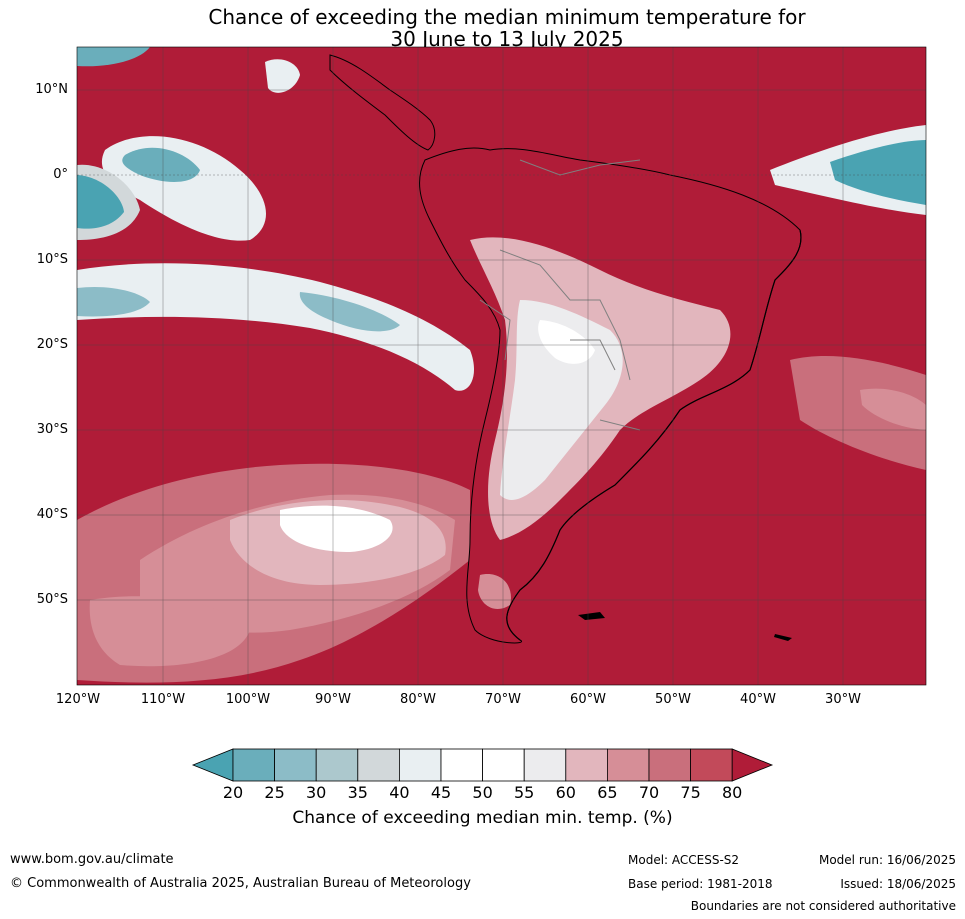 The width and height of the screenshot is (965, 919). Describe the element at coordinates (752, 765) in the screenshot. I see `colorbar-arrow-high` at that location.